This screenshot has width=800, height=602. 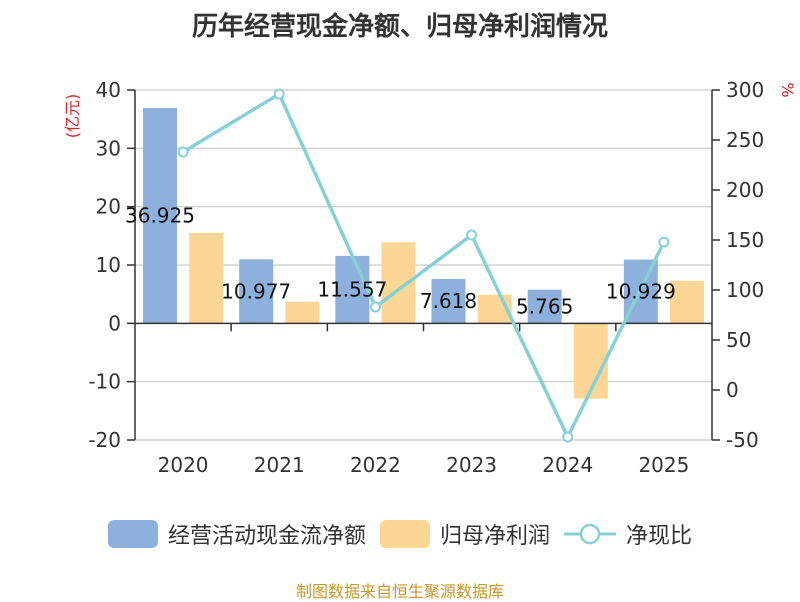 I want to click on cash-flow-data-label: 11.557, so click(x=352, y=290).